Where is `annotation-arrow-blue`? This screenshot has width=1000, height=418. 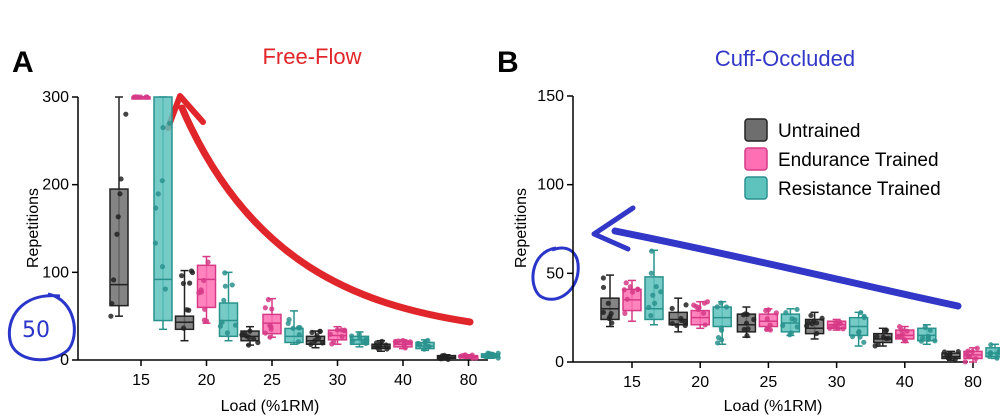 annotation-arrow-blue is located at coordinates (776, 257).